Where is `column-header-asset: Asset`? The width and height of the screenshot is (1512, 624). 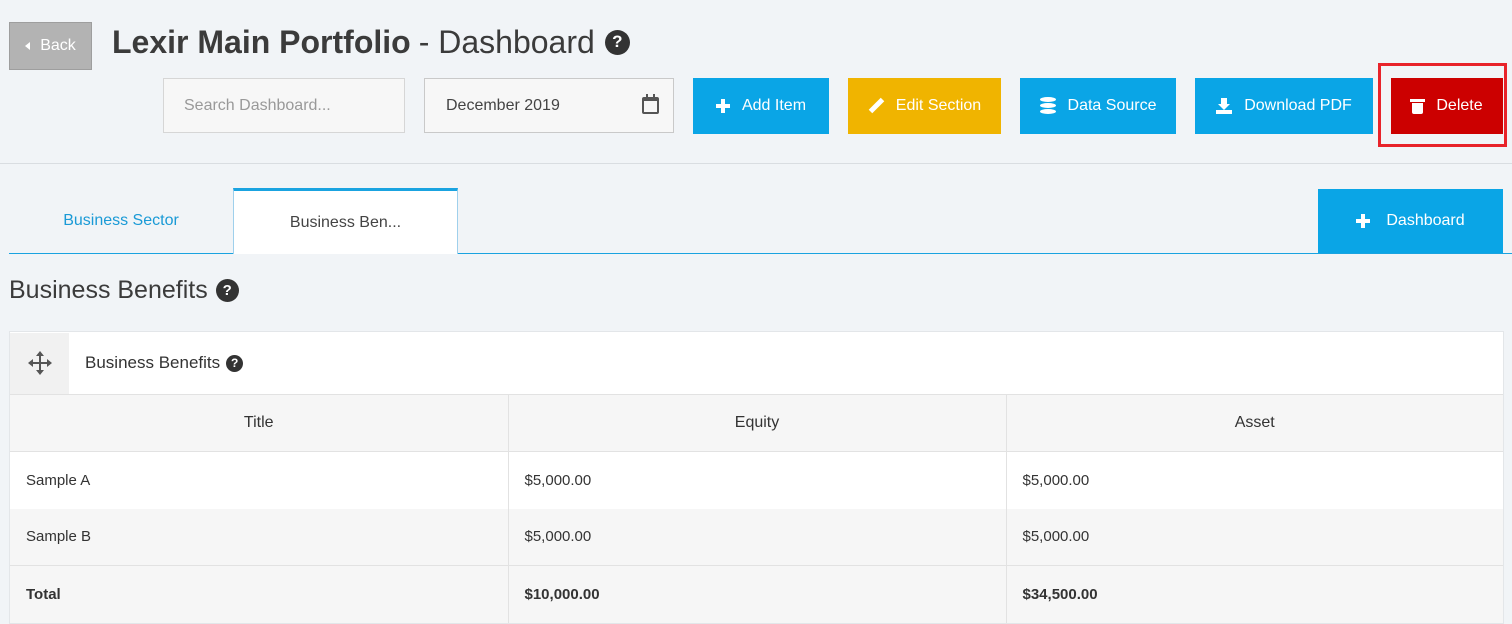
column-header-asset: Asset is located at coordinates (1254, 423).